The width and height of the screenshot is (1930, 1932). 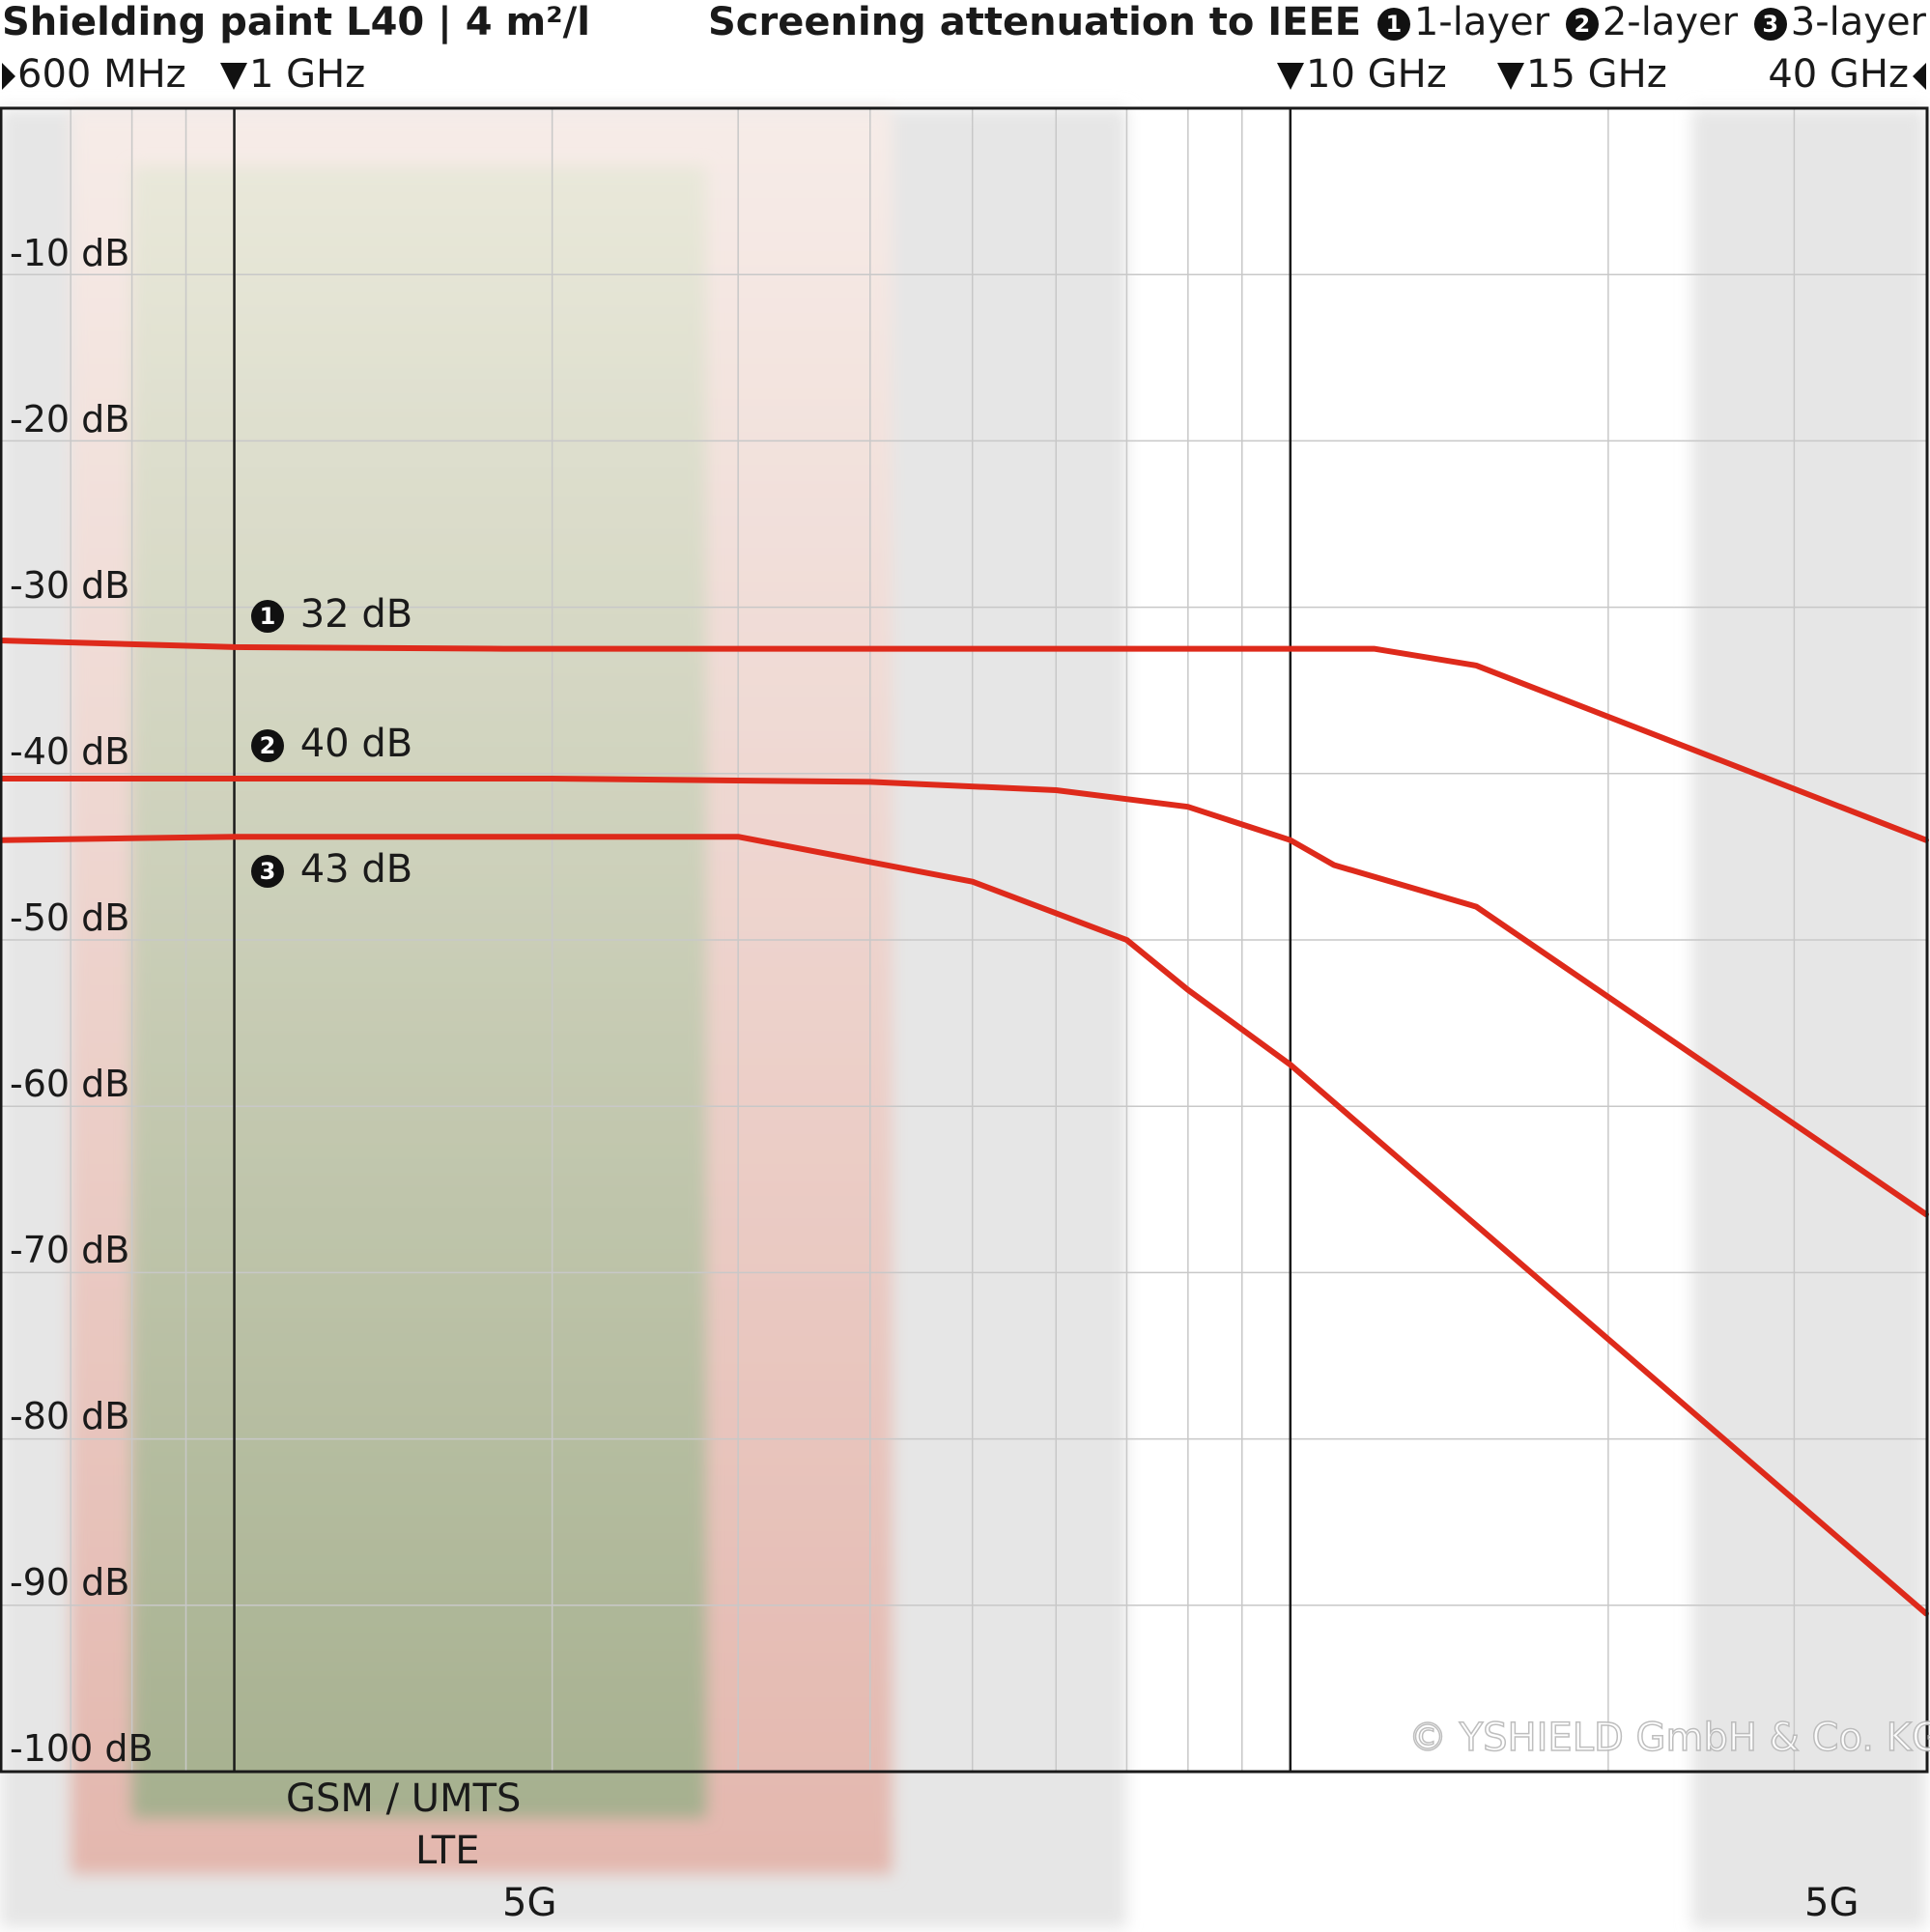 What do you see at coordinates (70, 419) in the screenshot?
I see `y-tick-label: -20 dB` at bounding box center [70, 419].